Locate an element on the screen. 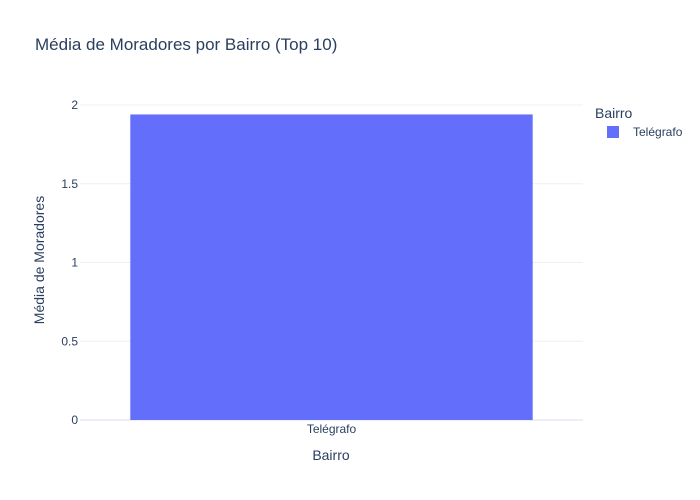 This screenshot has width=700, height=500. legend-title: Bairro is located at coordinates (614, 113).